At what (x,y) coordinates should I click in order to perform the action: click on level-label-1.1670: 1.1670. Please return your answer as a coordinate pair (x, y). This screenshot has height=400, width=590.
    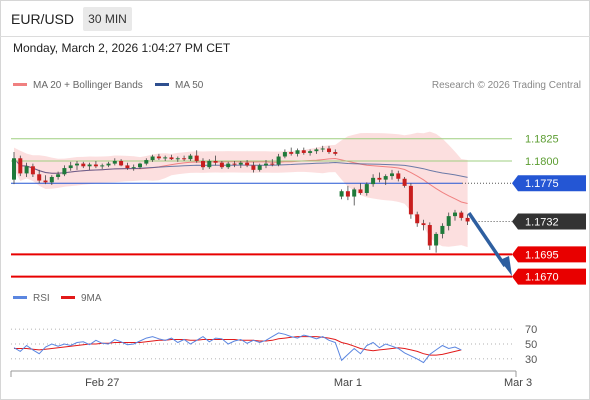
    Looking at the image, I should click on (542, 278).